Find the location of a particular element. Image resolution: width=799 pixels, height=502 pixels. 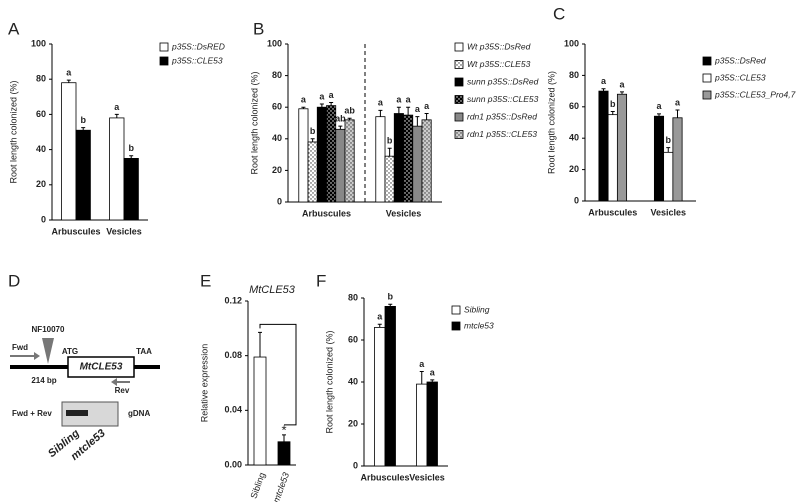

fwd-label: Fwd is located at coordinates (20, 347).